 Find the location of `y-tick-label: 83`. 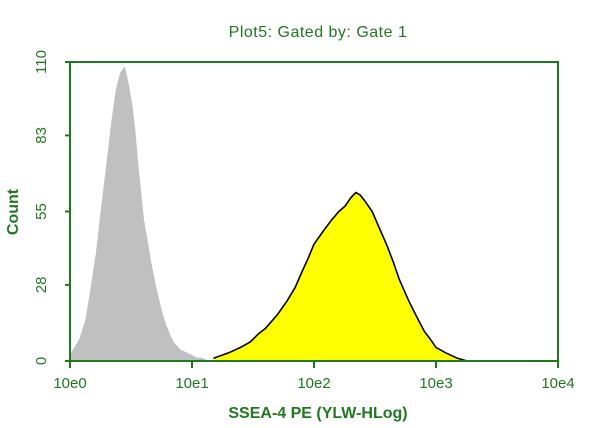

y-tick-label: 83 is located at coordinates (41, 135).